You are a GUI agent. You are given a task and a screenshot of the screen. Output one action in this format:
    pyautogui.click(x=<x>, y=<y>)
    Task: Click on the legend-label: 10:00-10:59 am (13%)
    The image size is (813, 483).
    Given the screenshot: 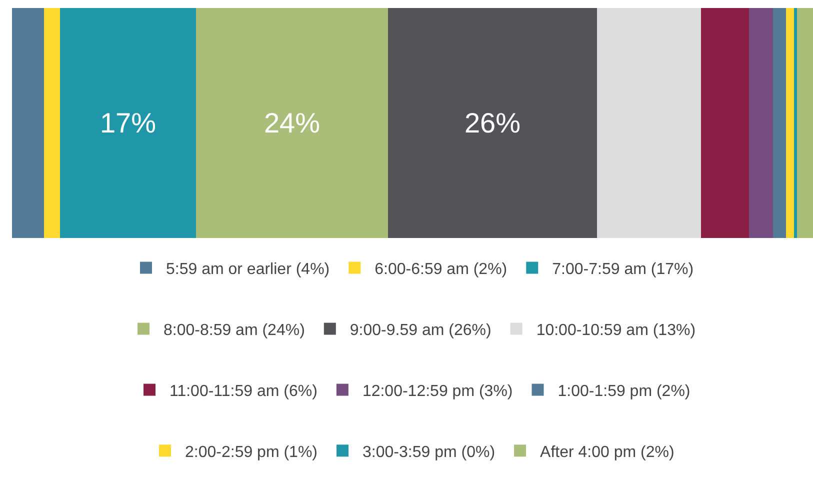 What is the action you would take?
    pyautogui.click(x=616, y=330)
    